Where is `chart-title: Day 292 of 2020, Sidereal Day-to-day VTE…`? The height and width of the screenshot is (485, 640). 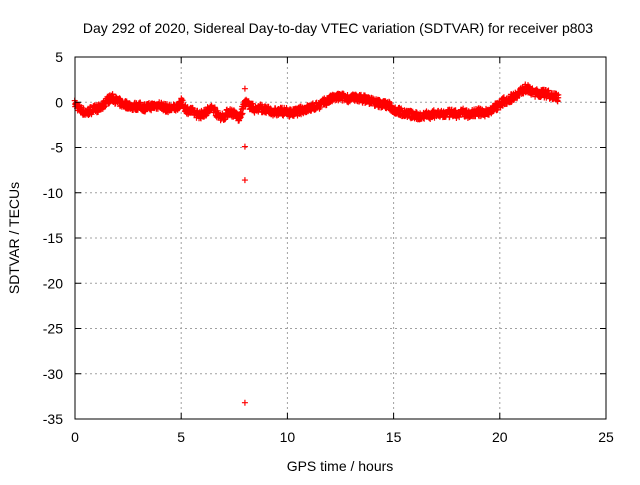 chart-title: Day 292 of 2020, Sidereal Day-to-day VTE… is located at coordinates (338, 28).